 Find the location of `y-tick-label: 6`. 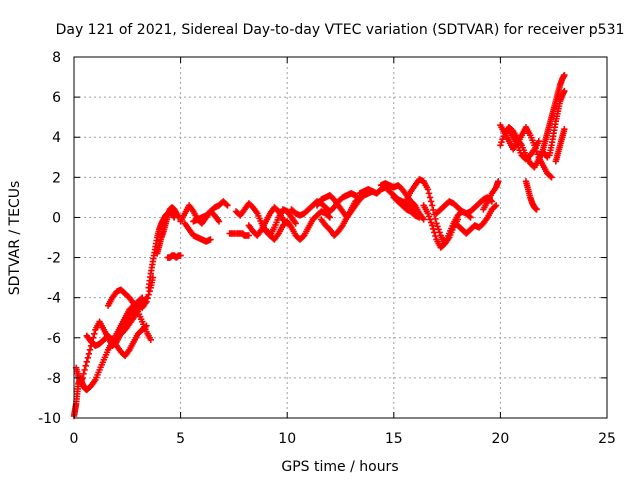

y-tick-label: 6 is located at coordinates (56, 98).